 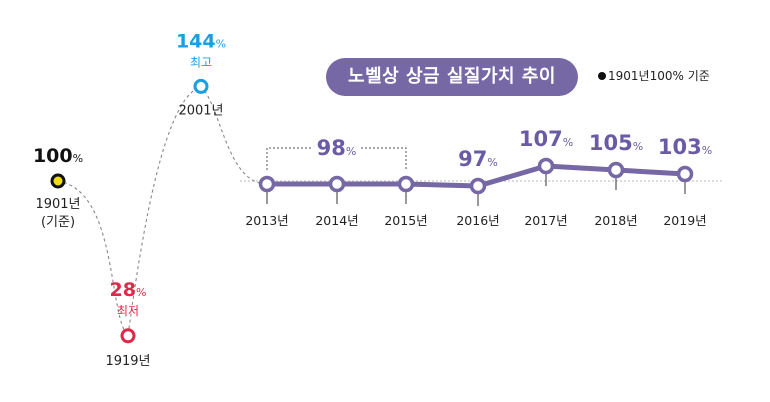 I want to click on point-2015년, so click(x=406, y=184).